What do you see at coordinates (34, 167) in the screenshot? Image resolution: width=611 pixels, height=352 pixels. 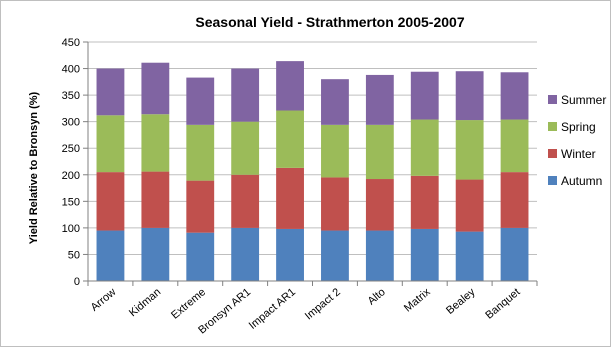 I see `y-axis-label: Yield Relative to Bronsyn (%)` at bounding box center [34, 167].